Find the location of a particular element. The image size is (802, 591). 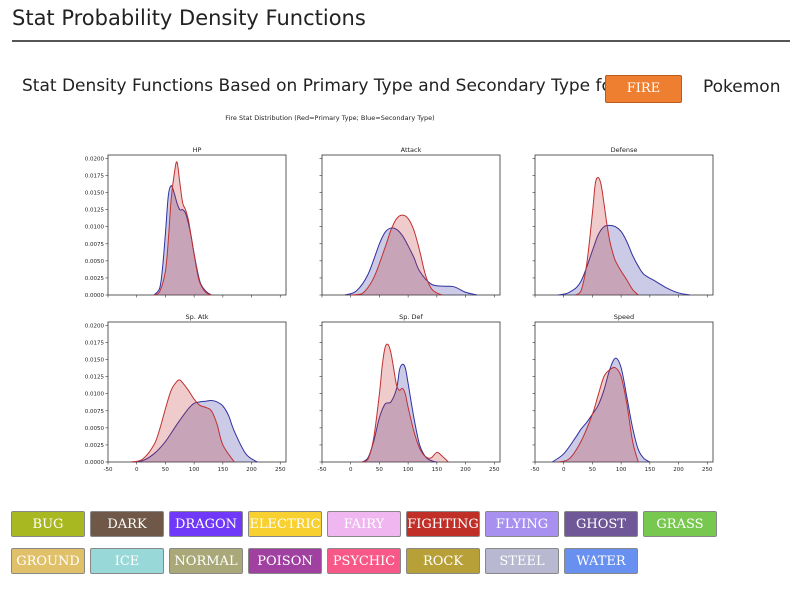

type-button-dark: DARK is located at coordinates (127, 524).